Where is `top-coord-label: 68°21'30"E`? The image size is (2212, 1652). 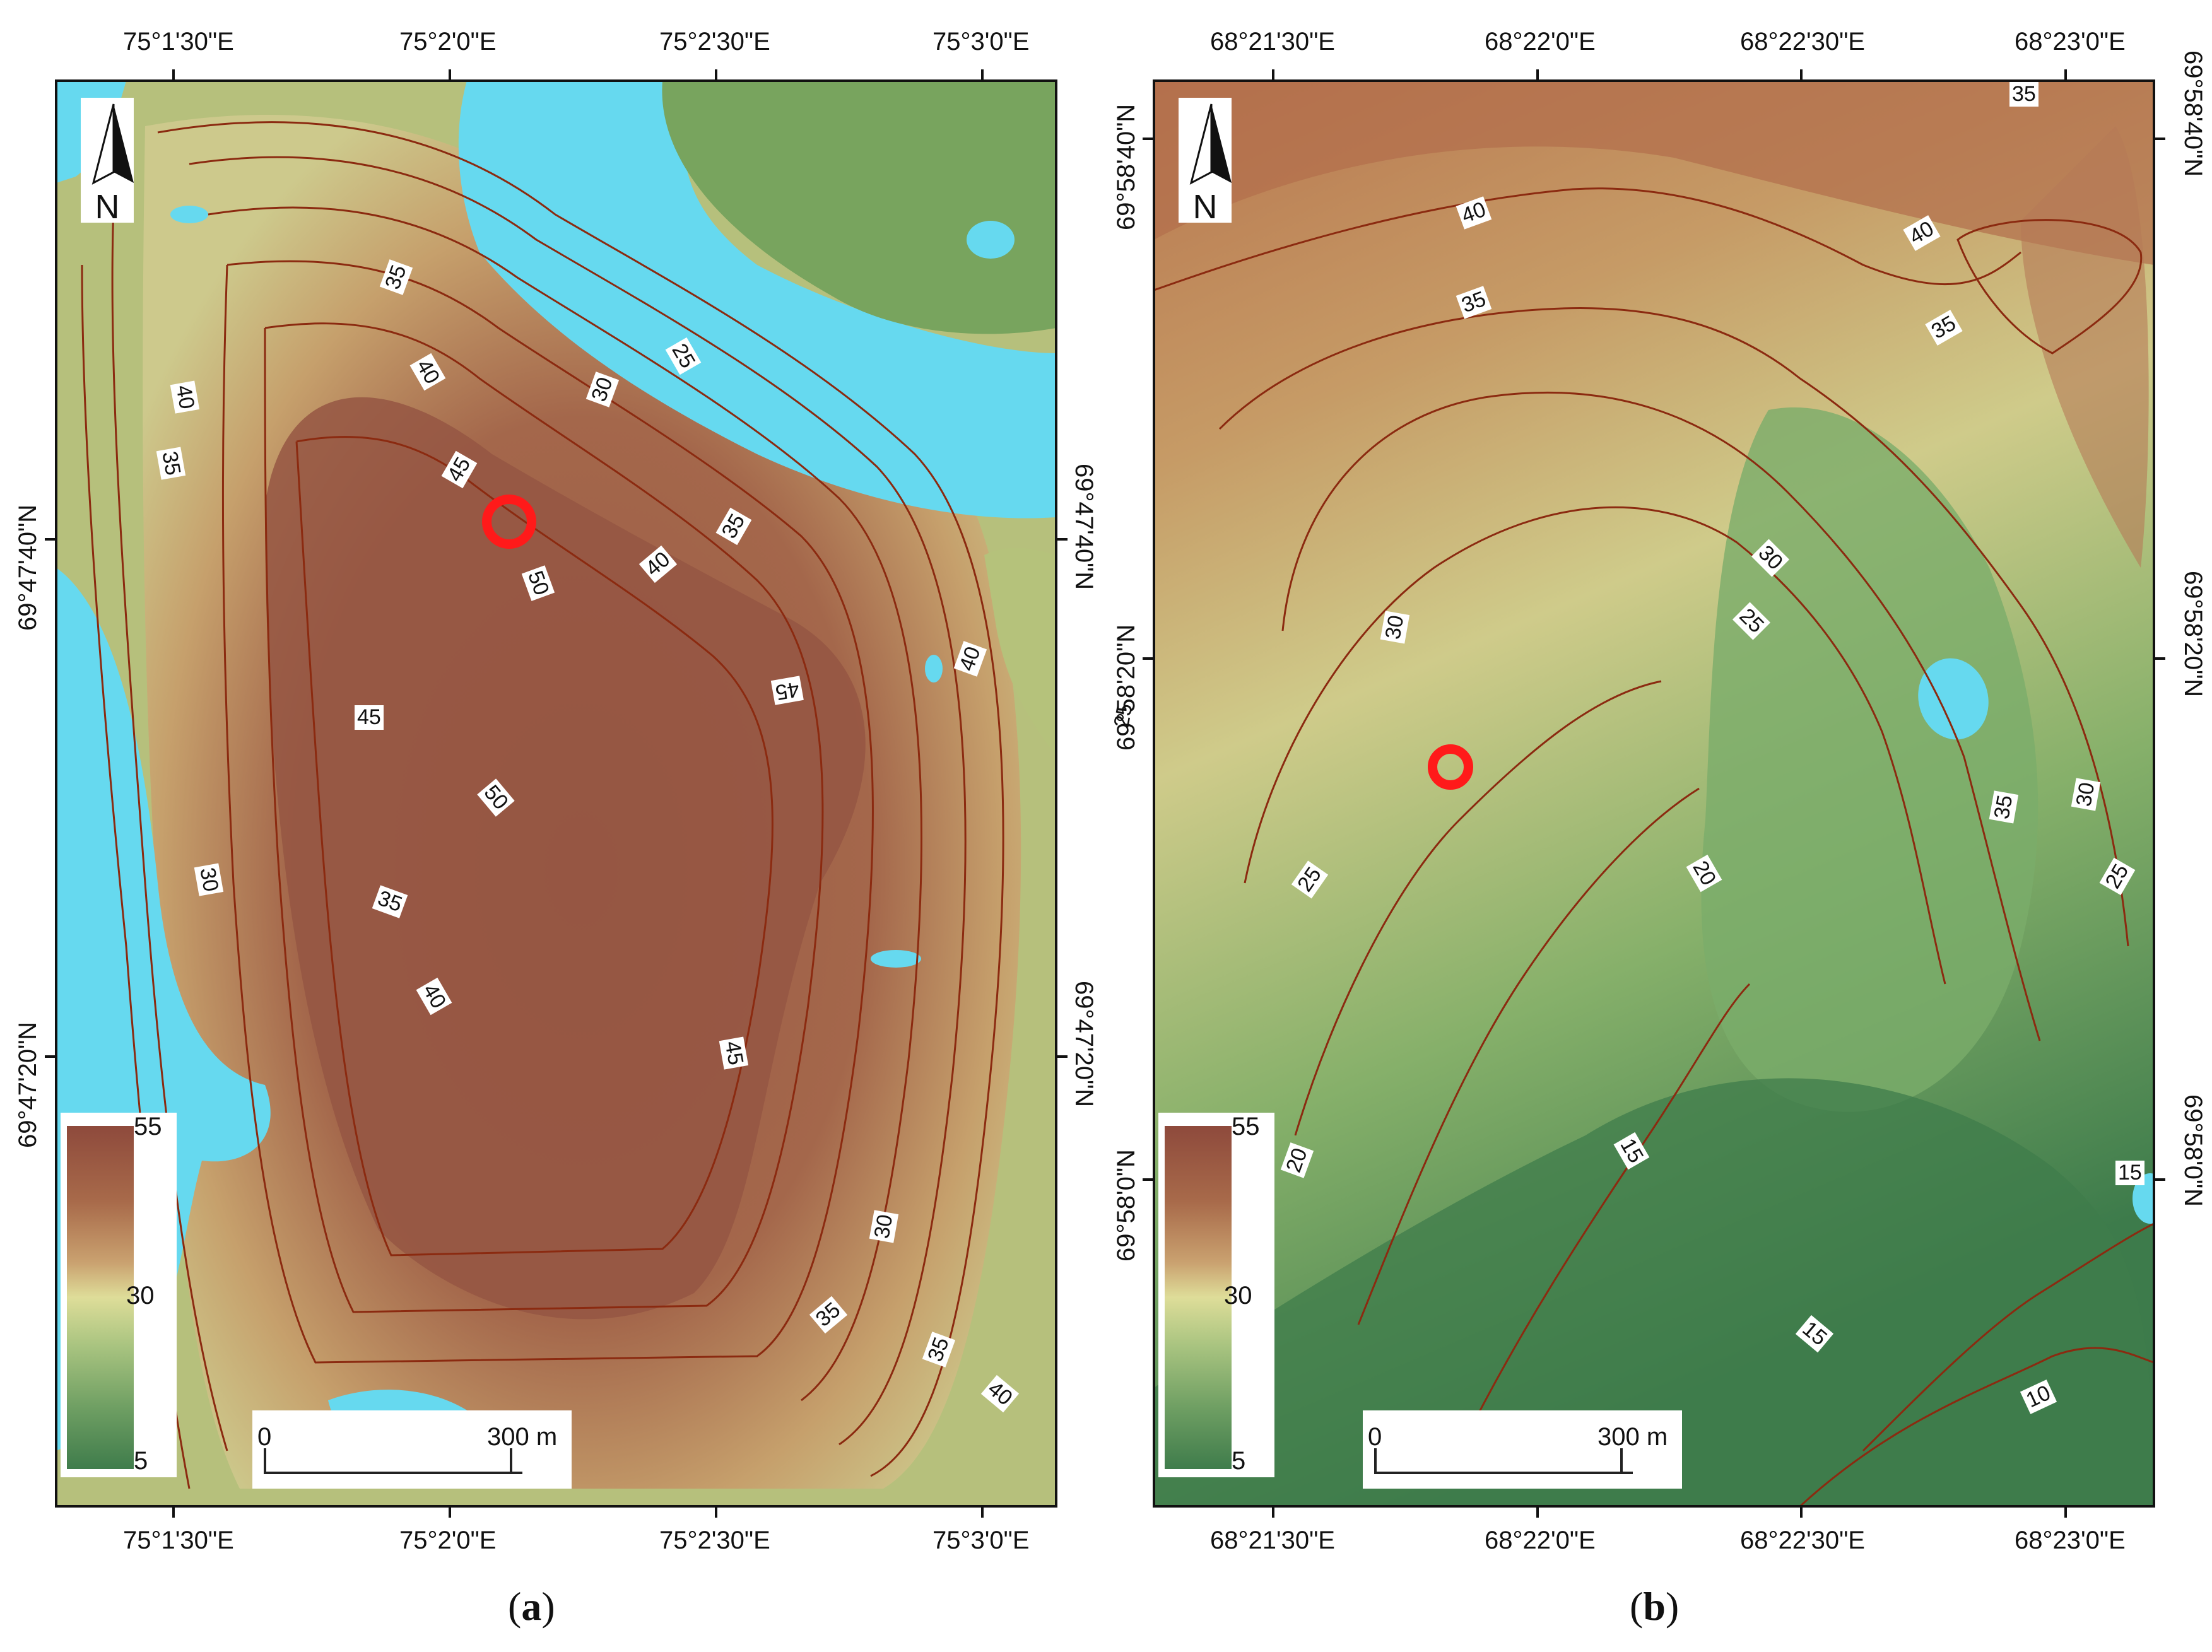 top-coord-label: 68°21'30"E is located at coordinates (1272, 42).